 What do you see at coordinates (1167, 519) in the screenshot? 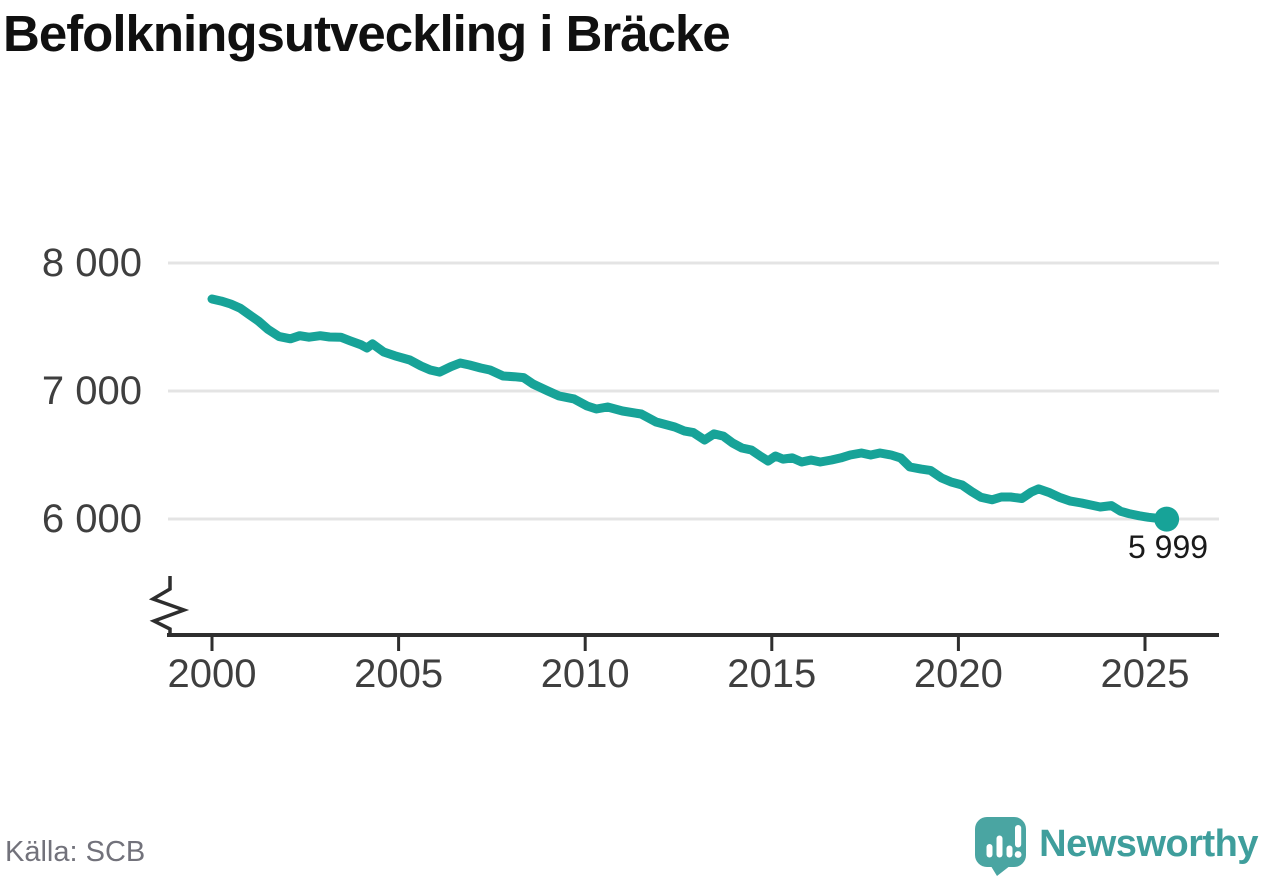
I see `end-point-marker` at bounding box center [1167, 519].